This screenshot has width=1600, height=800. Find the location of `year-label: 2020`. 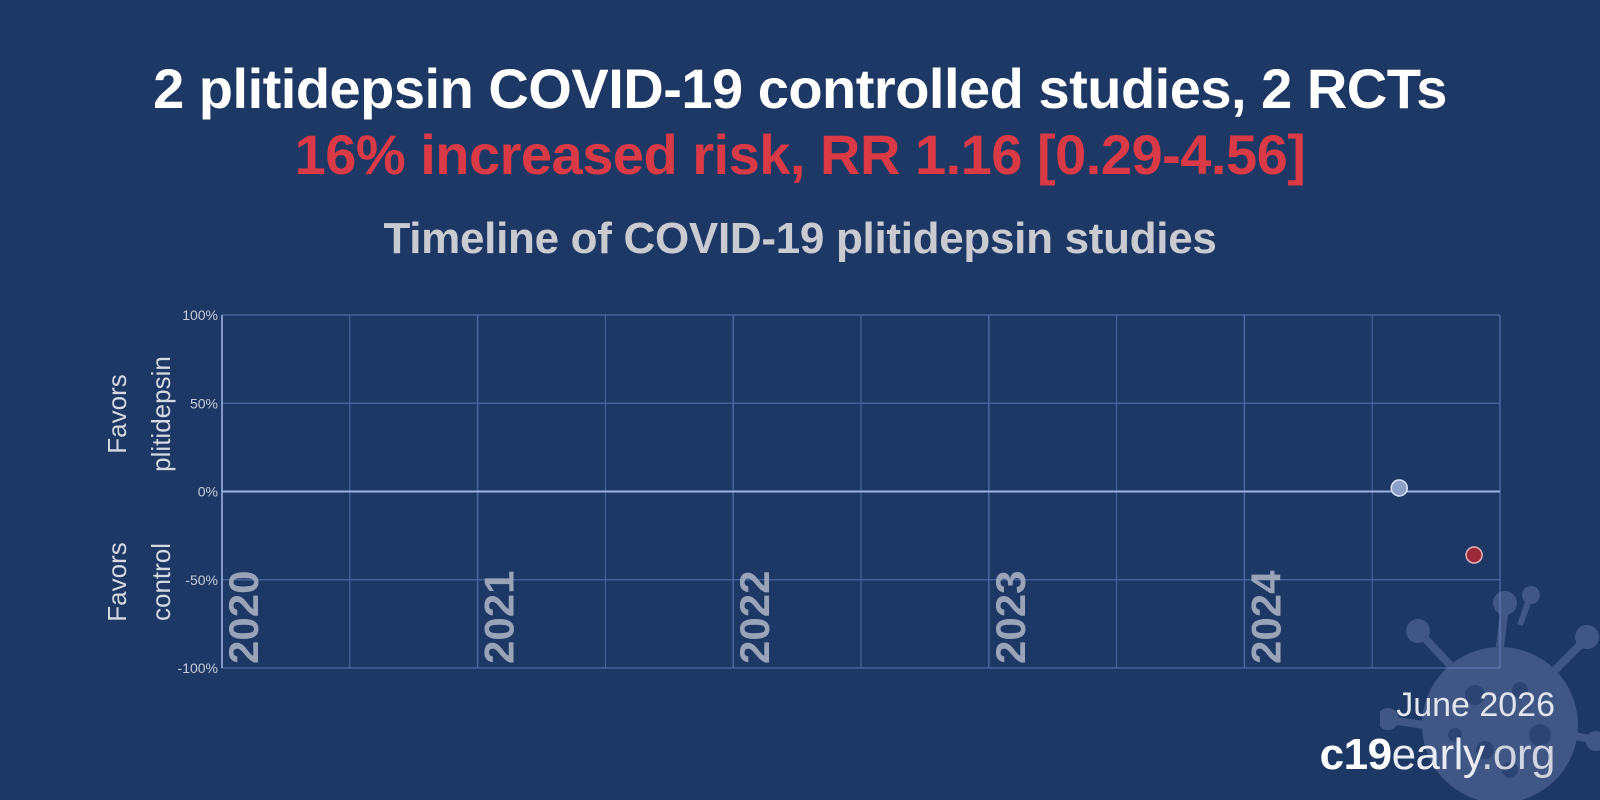

year-label: 2020 is located at coordinates (243, 617).